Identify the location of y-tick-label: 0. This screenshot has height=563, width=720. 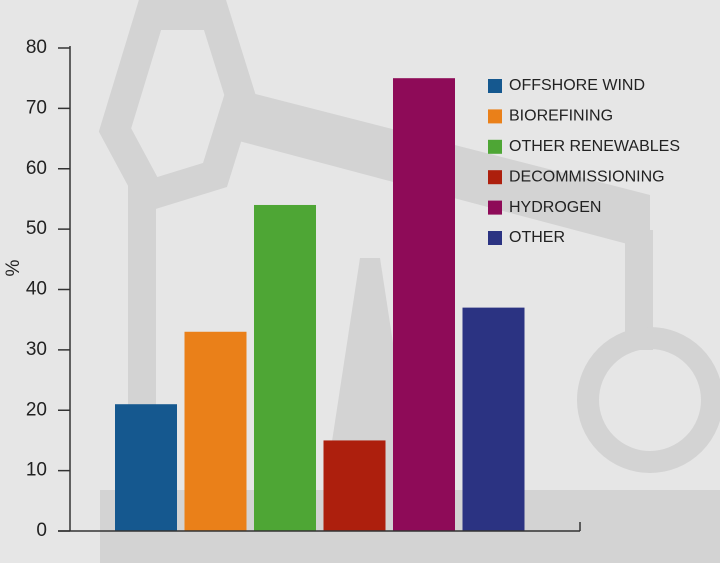
(41, 530).